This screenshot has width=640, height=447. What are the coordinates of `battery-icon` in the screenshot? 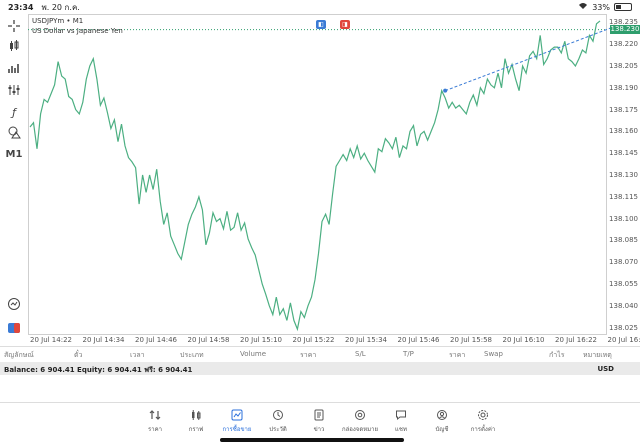 It's located at (623, 7).